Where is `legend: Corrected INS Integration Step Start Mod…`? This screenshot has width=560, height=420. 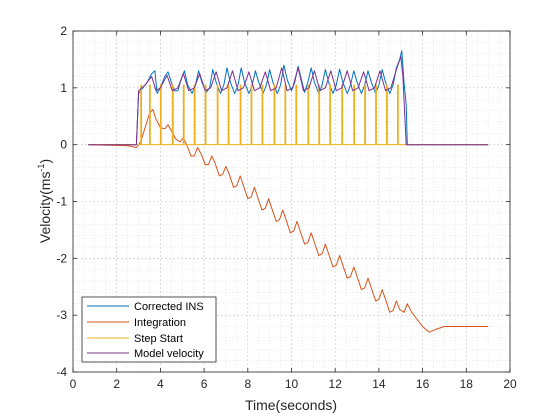 legend: Corrected INS Integration Step Start Mod… is located at coordinates (149, 329).